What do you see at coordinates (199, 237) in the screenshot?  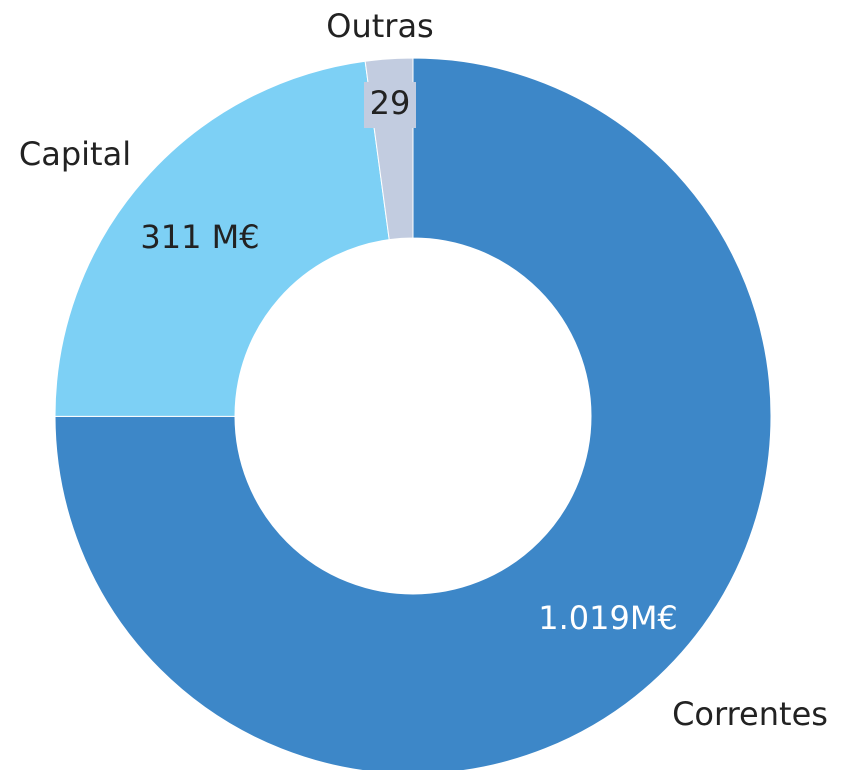 I see `value-label: 311 M€` at bounding box center [199, 237].